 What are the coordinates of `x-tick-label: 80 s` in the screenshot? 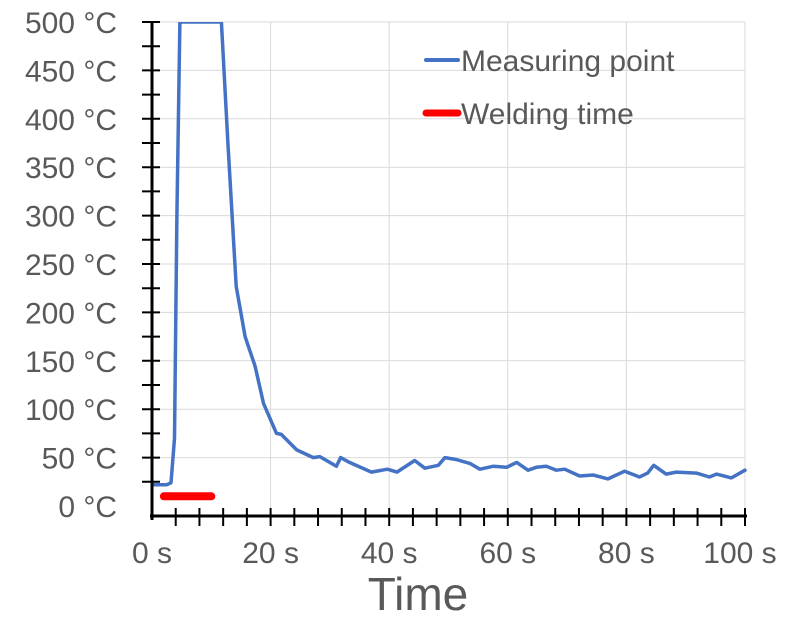 It's located at (626, 553).